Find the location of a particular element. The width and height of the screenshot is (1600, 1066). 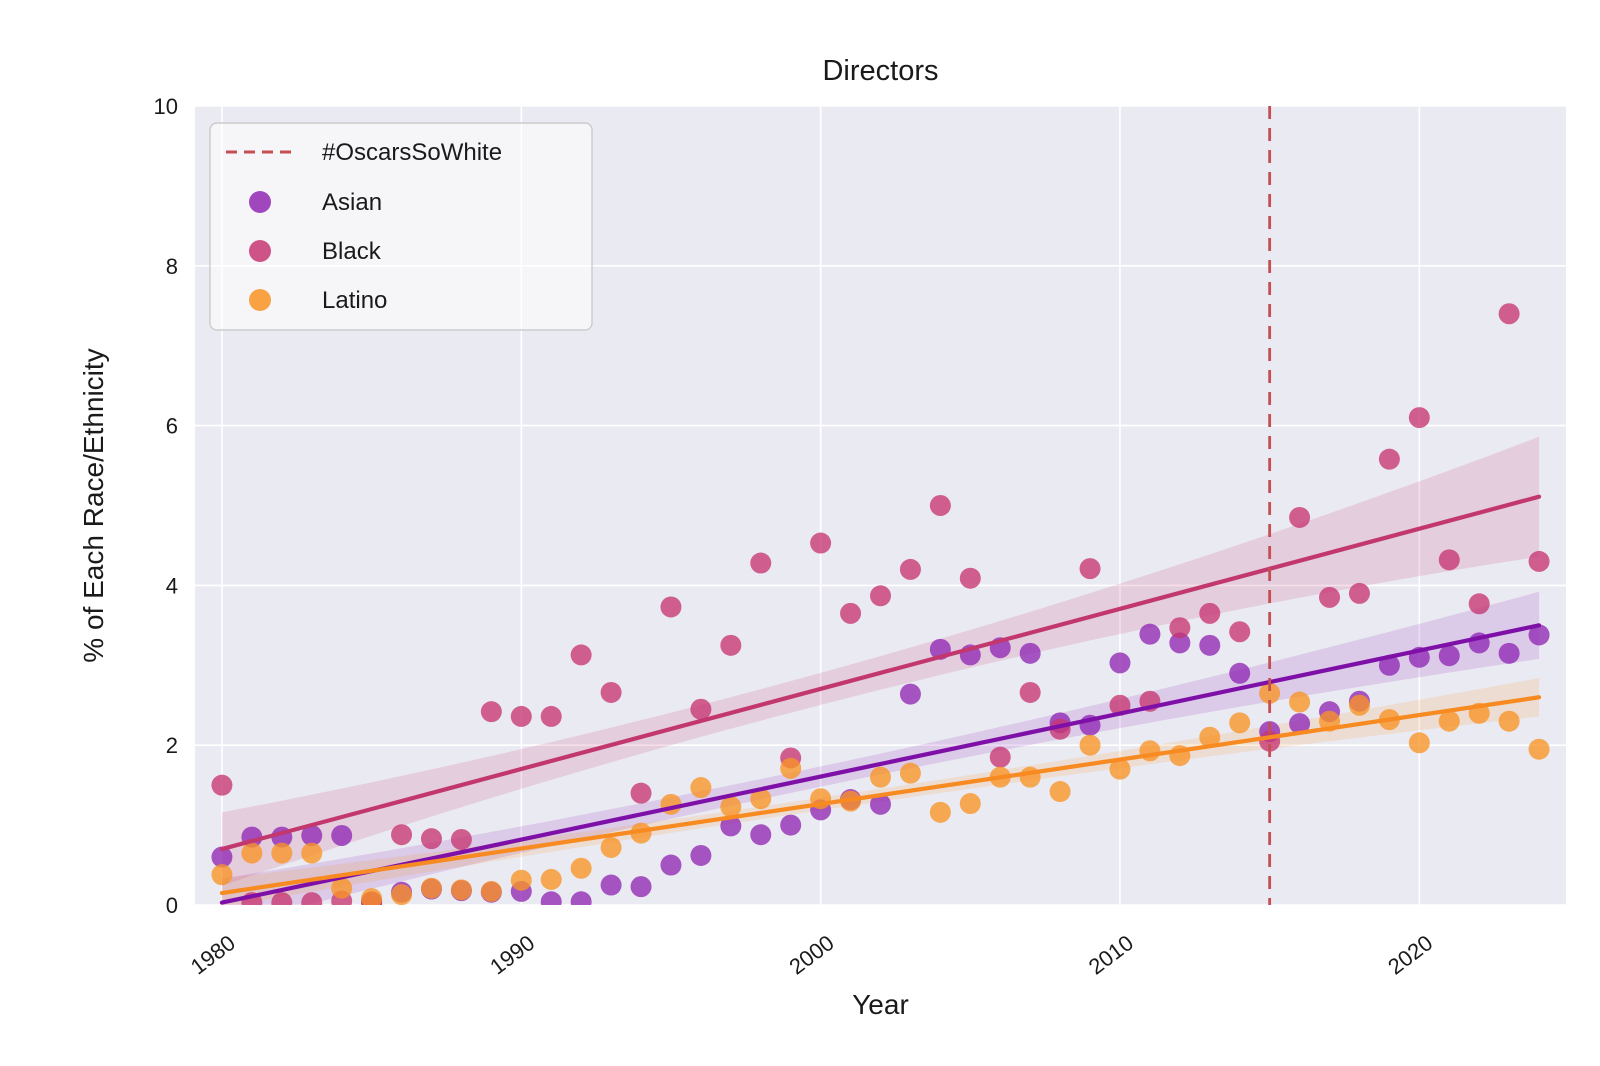

x-tick-label: 1980 is located at coordinates (213, 954).